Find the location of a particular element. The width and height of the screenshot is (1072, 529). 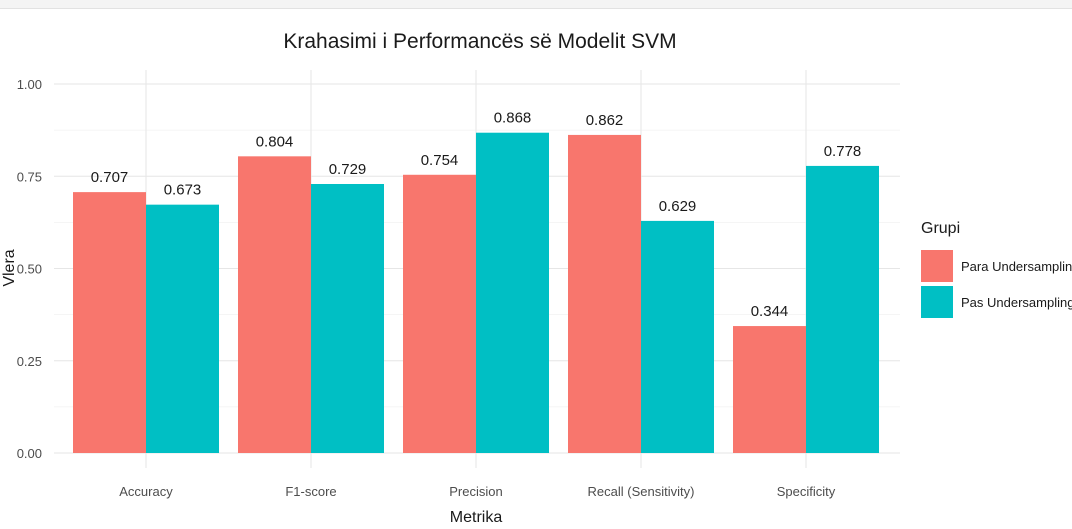

data-label: 0.778 is located at coordinates (843, 151).